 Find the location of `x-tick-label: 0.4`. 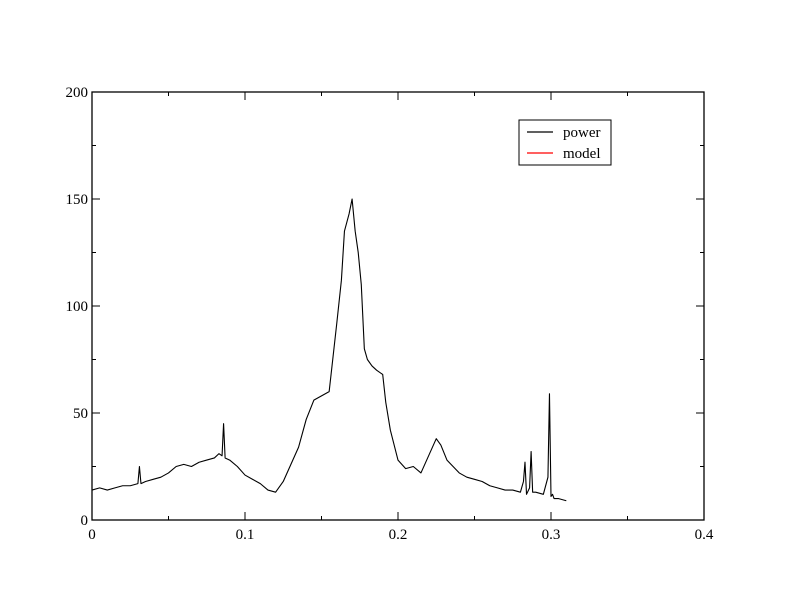

x-tick-label: 0.4 is located at coordinates (704, 535).